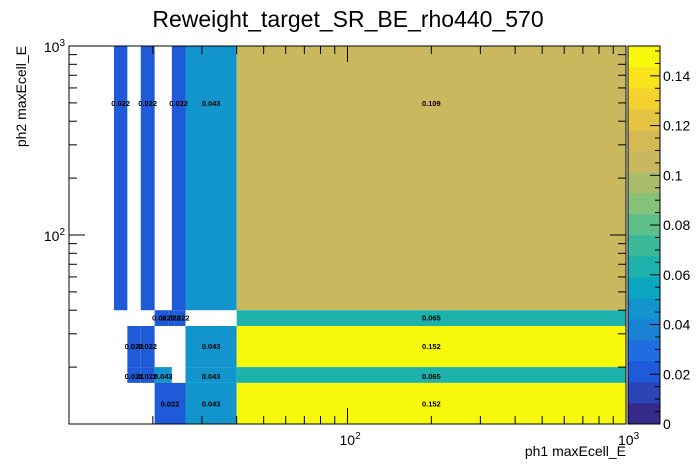  Describe the element at coordinates (431, 103) in the screenshot. I see `cell-value-label: 0.109` at that location.